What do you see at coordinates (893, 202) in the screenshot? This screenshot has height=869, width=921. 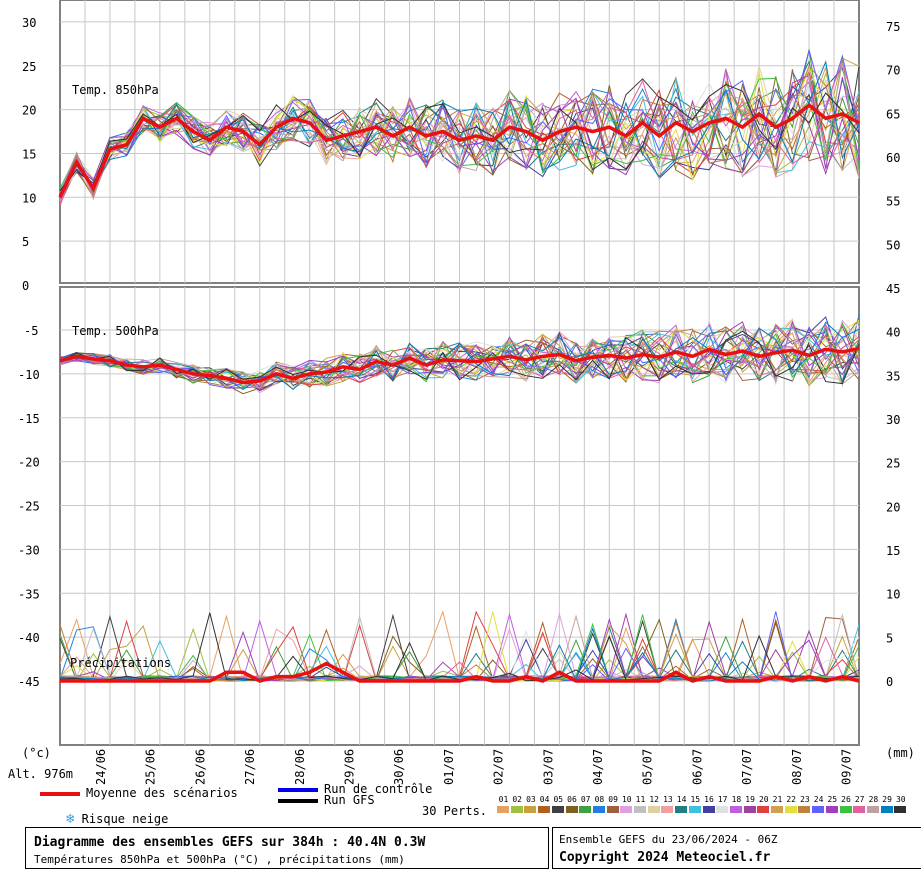 I see `right-tick-label: 55` at bounding box center [893, 202].